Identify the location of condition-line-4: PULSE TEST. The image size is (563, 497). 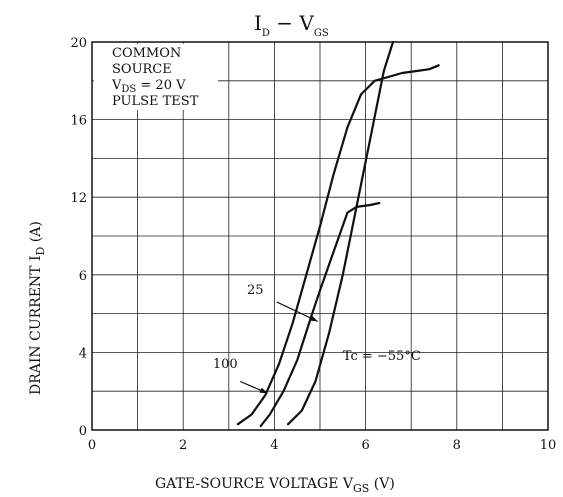
(155, 101).